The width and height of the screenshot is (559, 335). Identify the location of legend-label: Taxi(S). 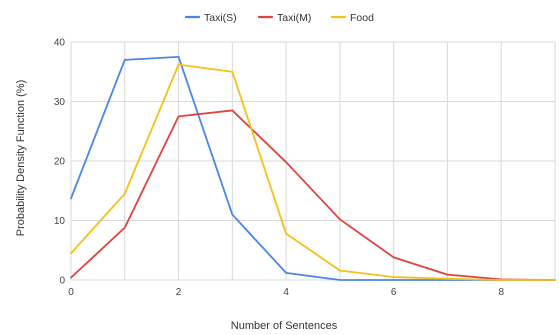
(220, 18).